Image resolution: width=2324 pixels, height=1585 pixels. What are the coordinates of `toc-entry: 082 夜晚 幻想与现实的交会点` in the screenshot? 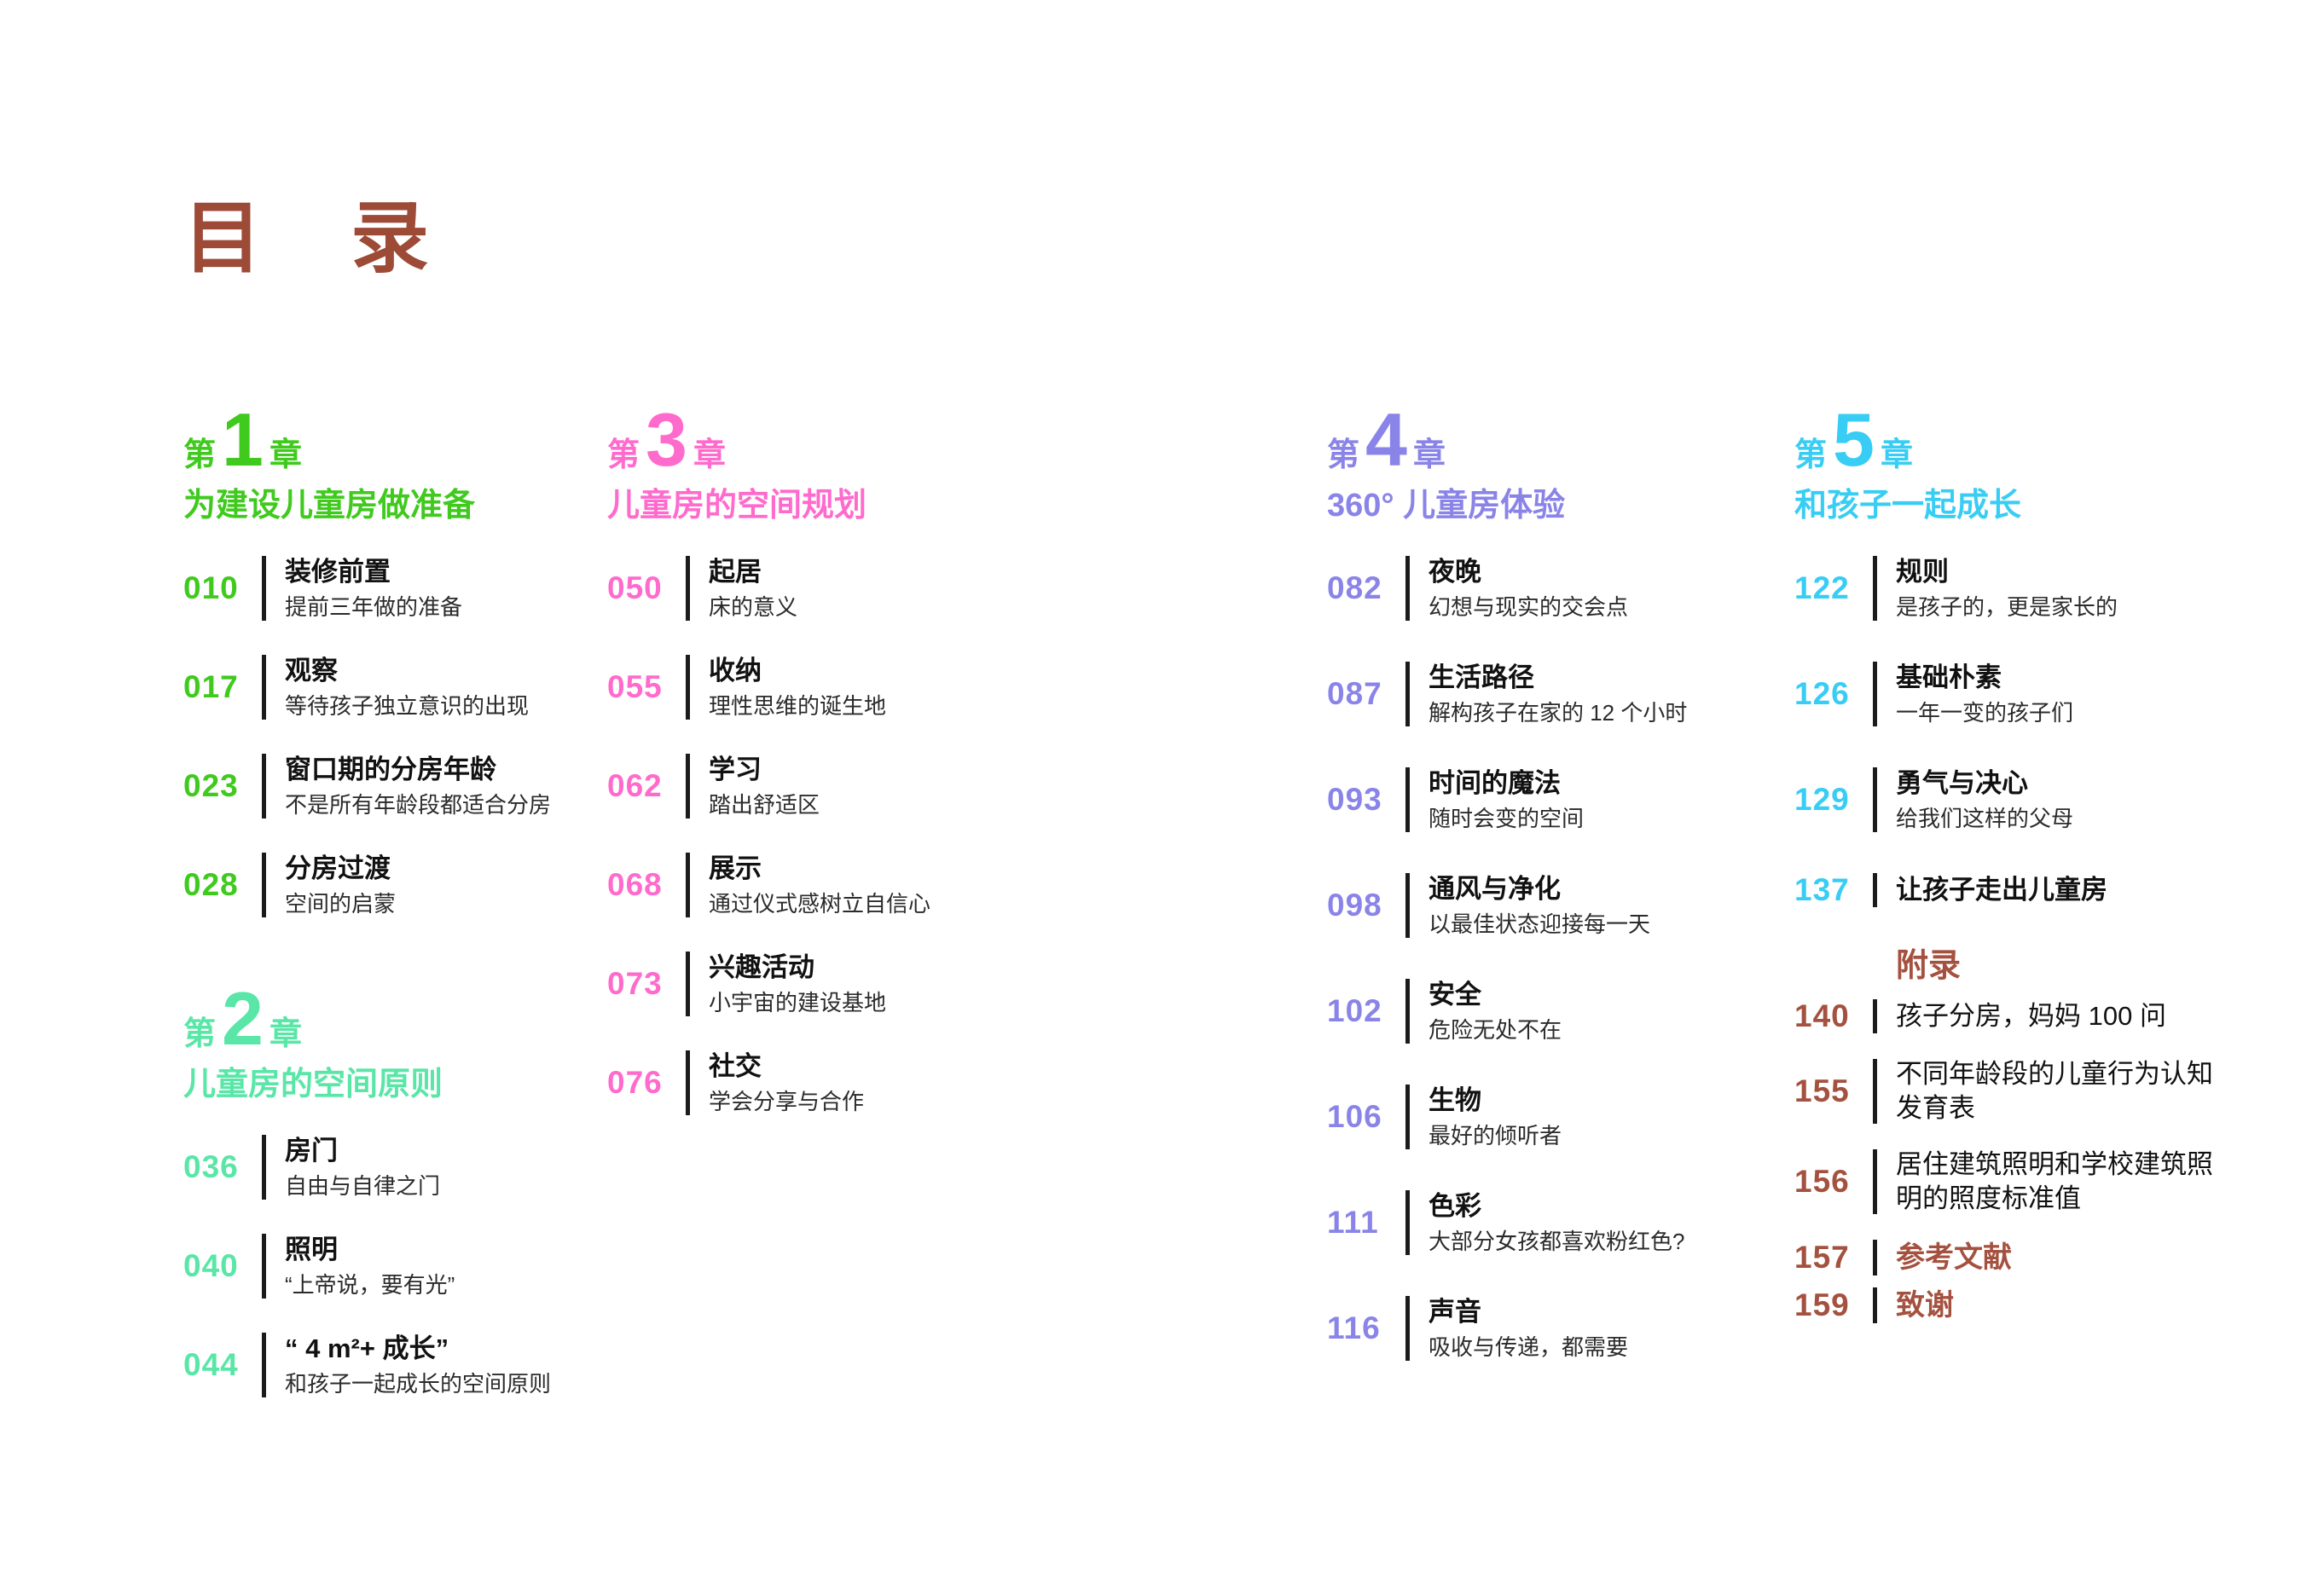 It's located at (1551, 588).